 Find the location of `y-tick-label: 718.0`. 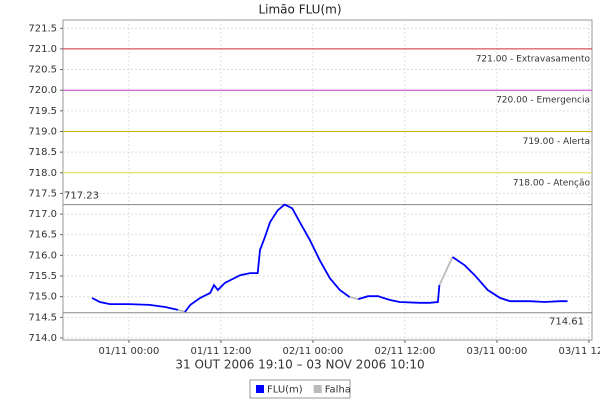

y-tick-label: 718.0 is located at coordinates (42, 173).